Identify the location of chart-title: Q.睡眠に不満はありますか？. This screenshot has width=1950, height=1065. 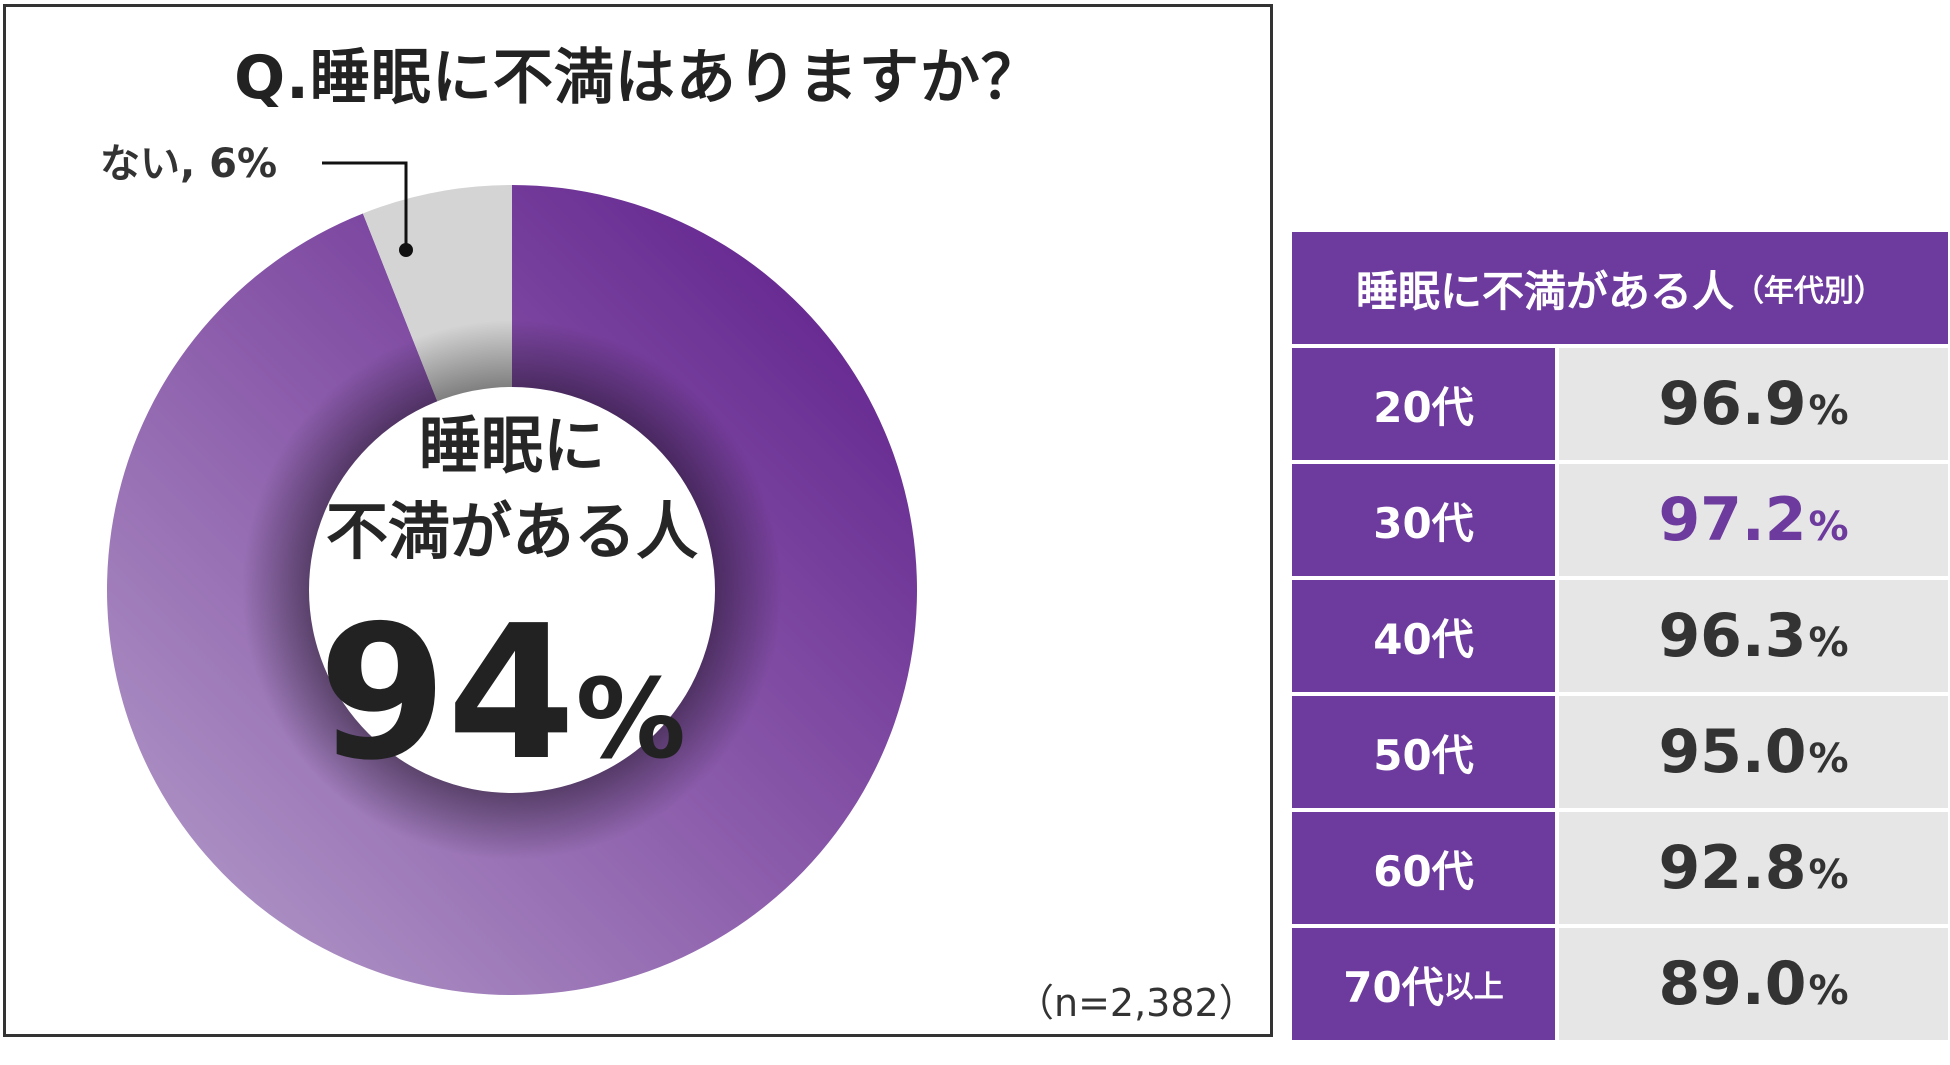
(638, 78).